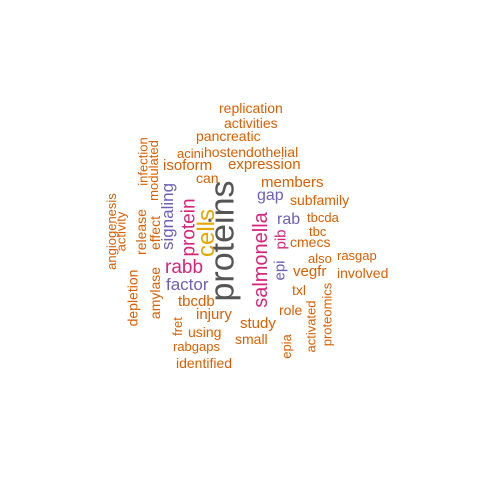  What do you see at coordinates (196, 301) in the screenshot?
I see `word-tbcdb: tbcdb` at bounding box center [196, 301].